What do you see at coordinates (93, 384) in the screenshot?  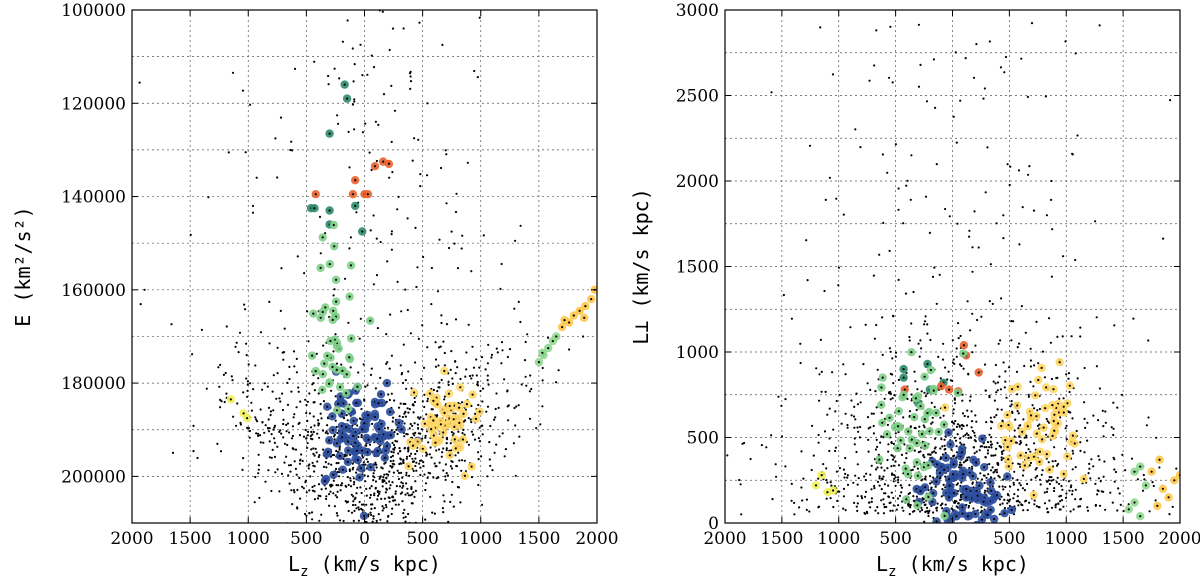 I see `y-tick-label: 180000` at bounding box center [93, 384].